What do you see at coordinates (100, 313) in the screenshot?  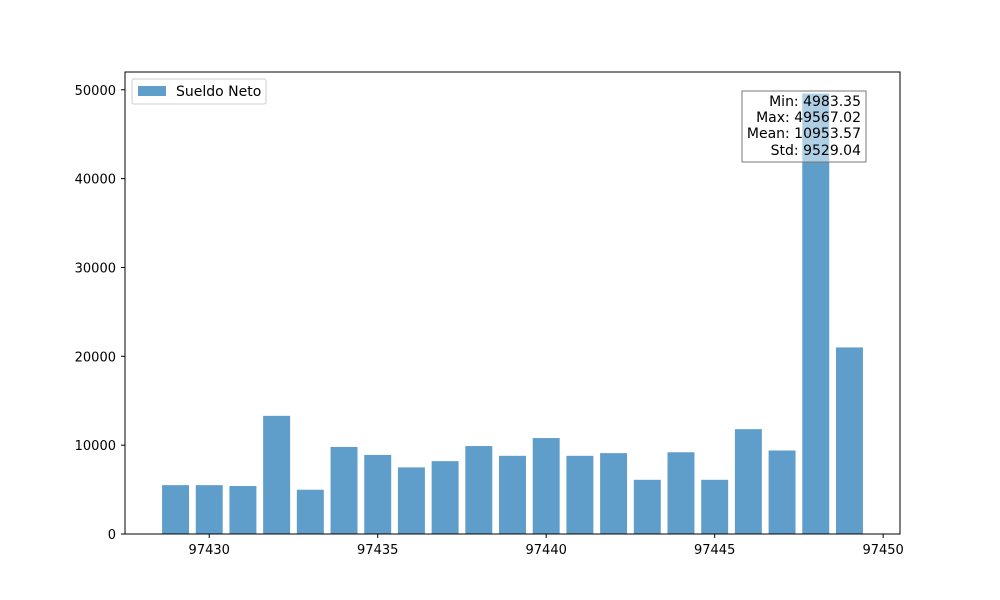 I see `y-axis: 0 10000 20000 30000 40000 50000` at bounding box center [100, 313].